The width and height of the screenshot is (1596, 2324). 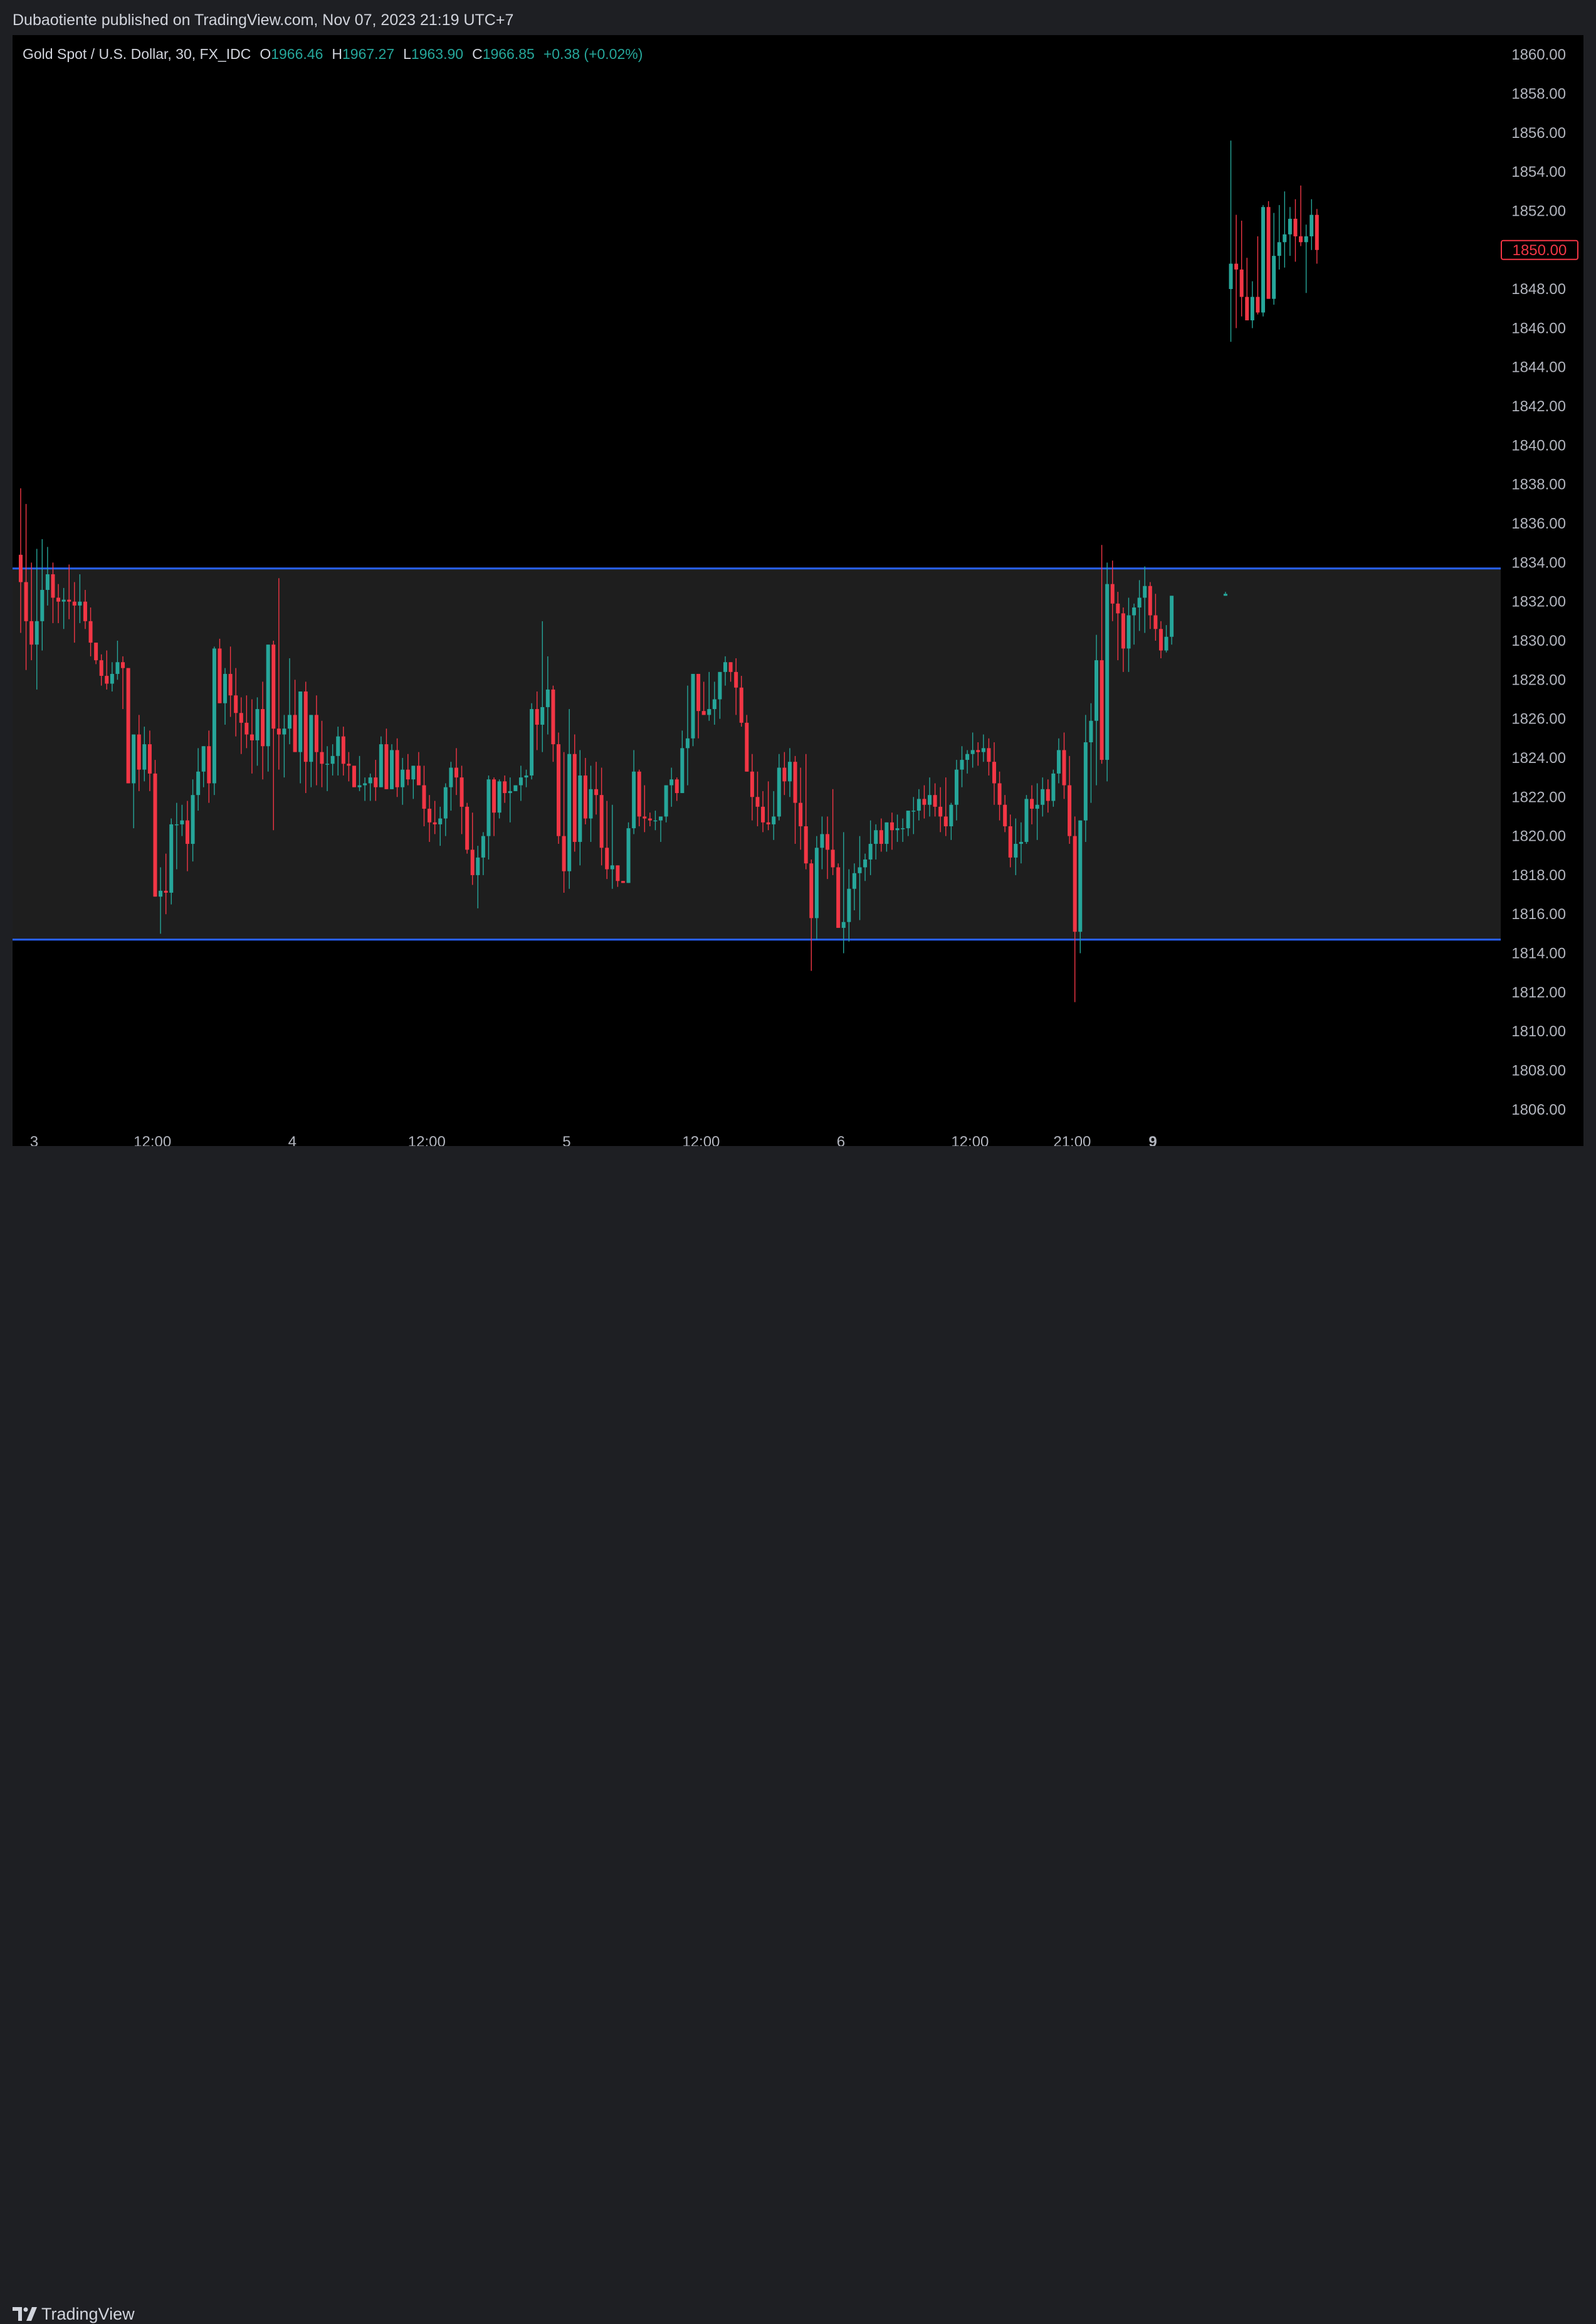 I want to click on last-price-box, so click(x=1540, y=249).